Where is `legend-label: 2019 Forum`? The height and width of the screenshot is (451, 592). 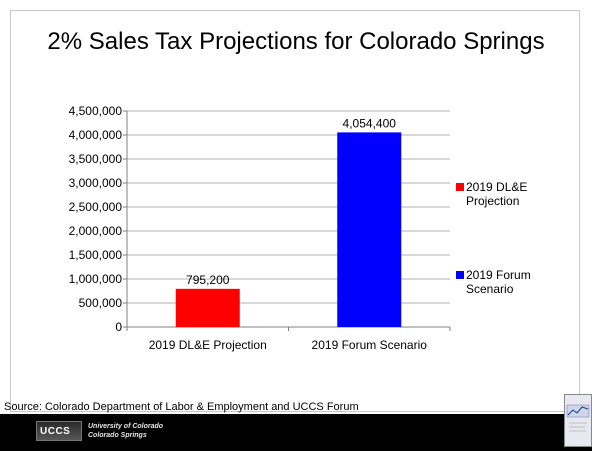
legend-label: 2019 Forum is located at coordinates (498, 275).